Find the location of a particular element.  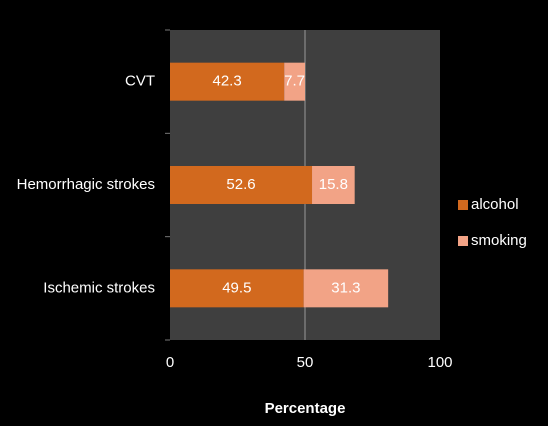

y-tick-label: Ischemic strokes is located at coordinates (99, 287).